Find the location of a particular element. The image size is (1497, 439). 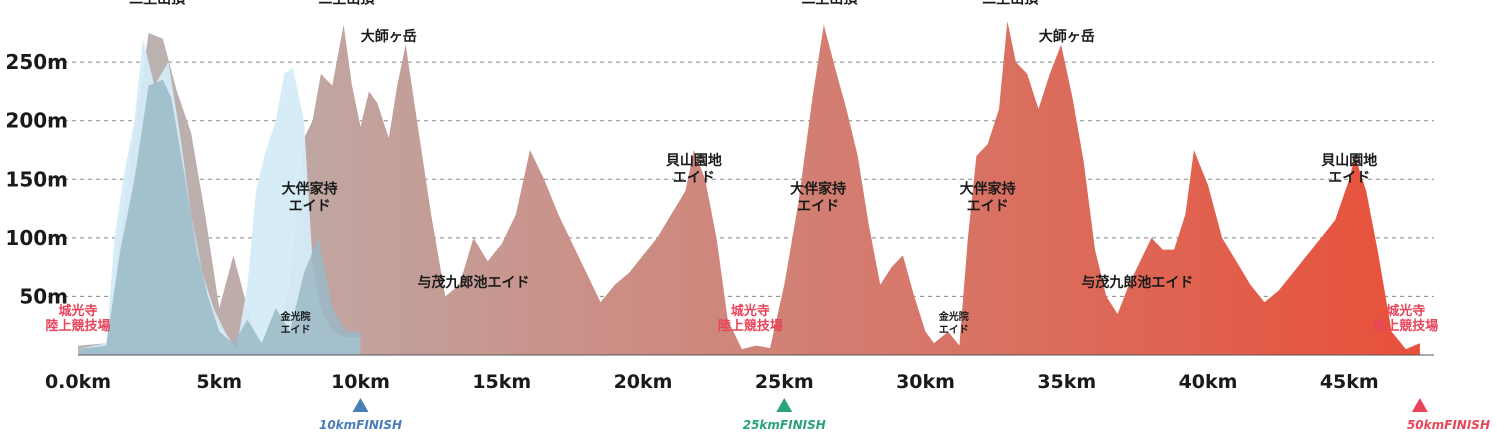

finish-label: 25kmFINISH is located at coordinates (784, 425).